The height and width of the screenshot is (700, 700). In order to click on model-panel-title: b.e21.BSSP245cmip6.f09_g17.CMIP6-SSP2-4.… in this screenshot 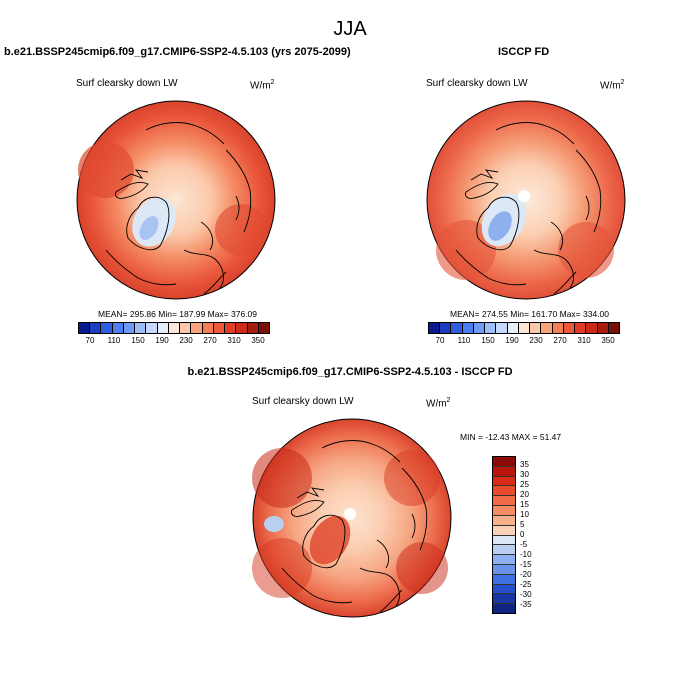, I will do `click(177, 52)`.